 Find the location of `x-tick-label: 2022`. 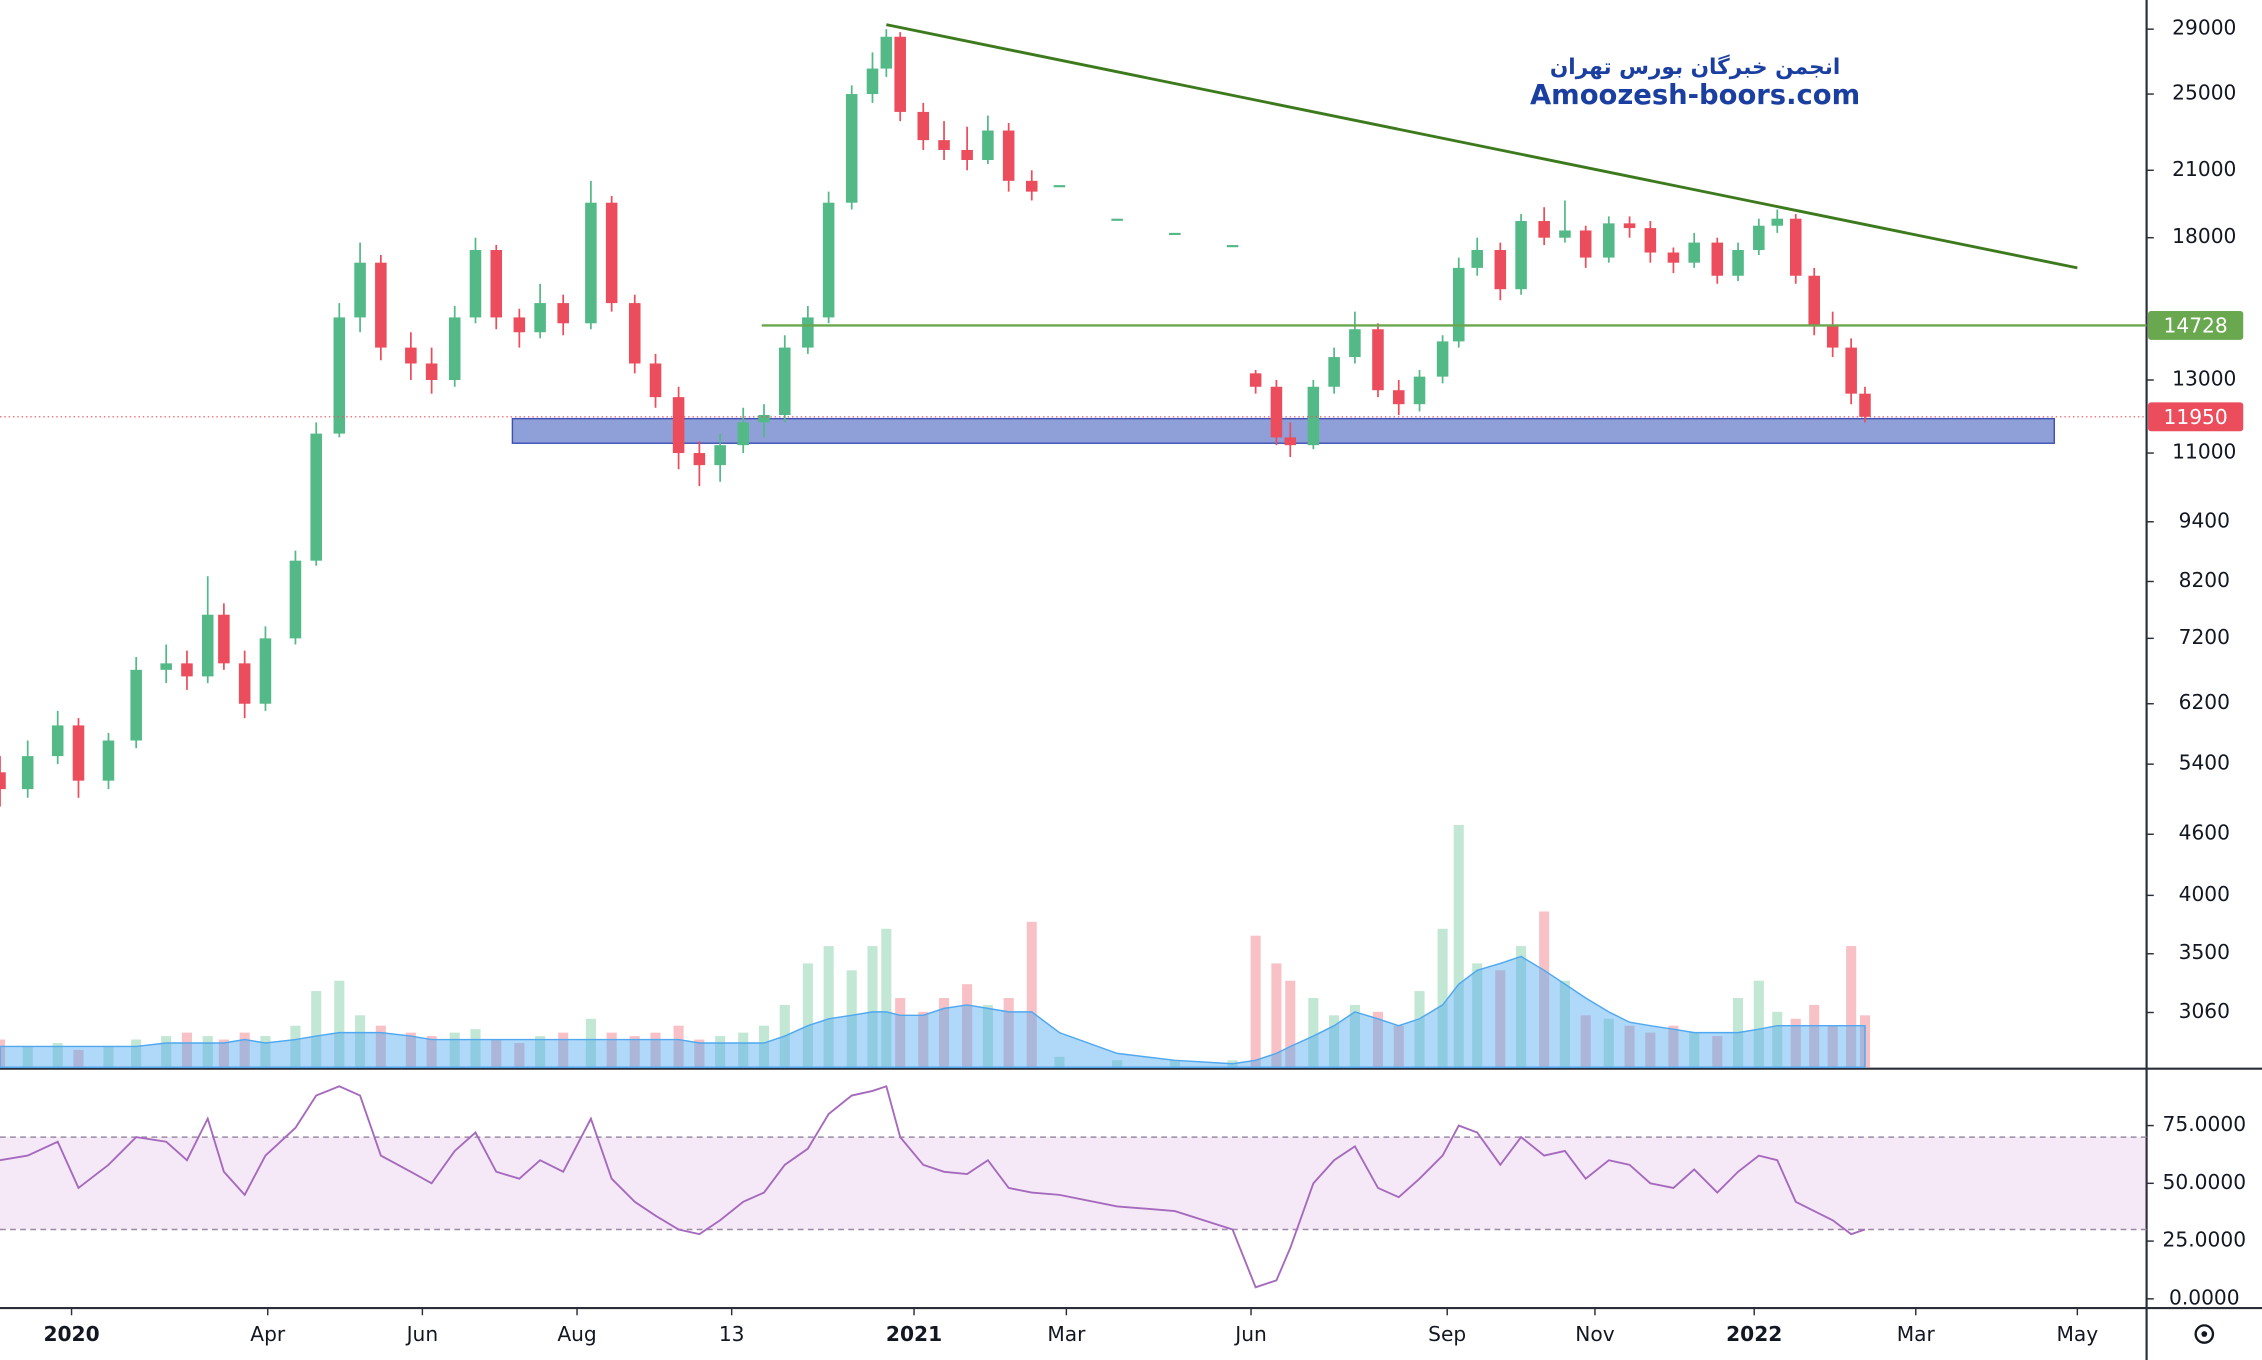

x-tick-label: 2022 is located at coordinates (1754, 1334).